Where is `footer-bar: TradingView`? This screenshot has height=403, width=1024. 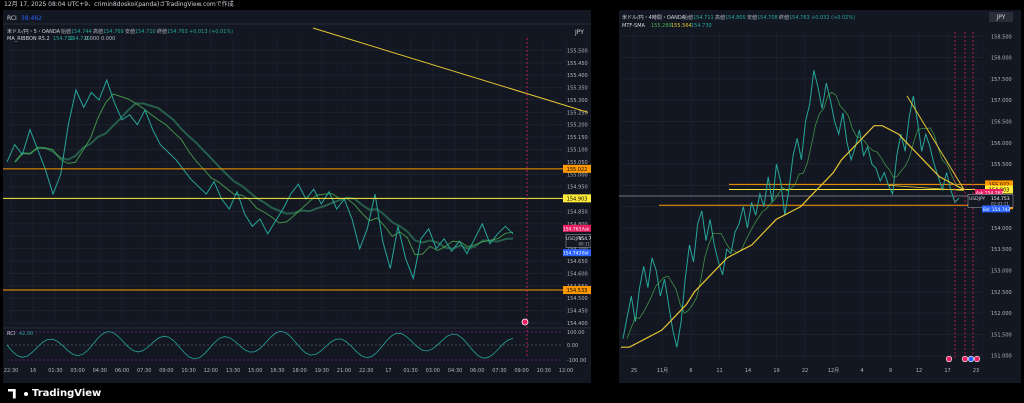
footer-bar: TradingView is located at coordinates (512, 393).